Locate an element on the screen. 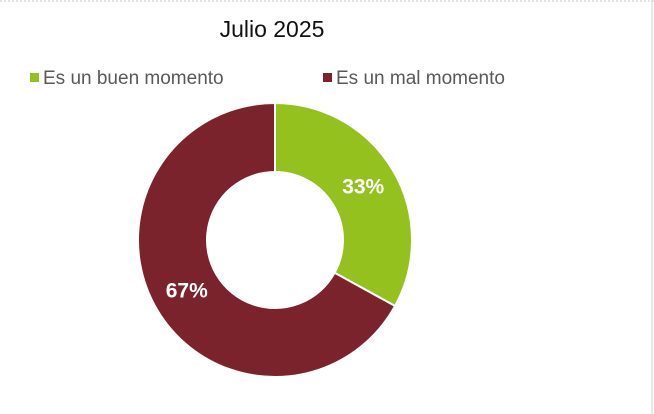  donut-slice is located at coordinates (343, 204).